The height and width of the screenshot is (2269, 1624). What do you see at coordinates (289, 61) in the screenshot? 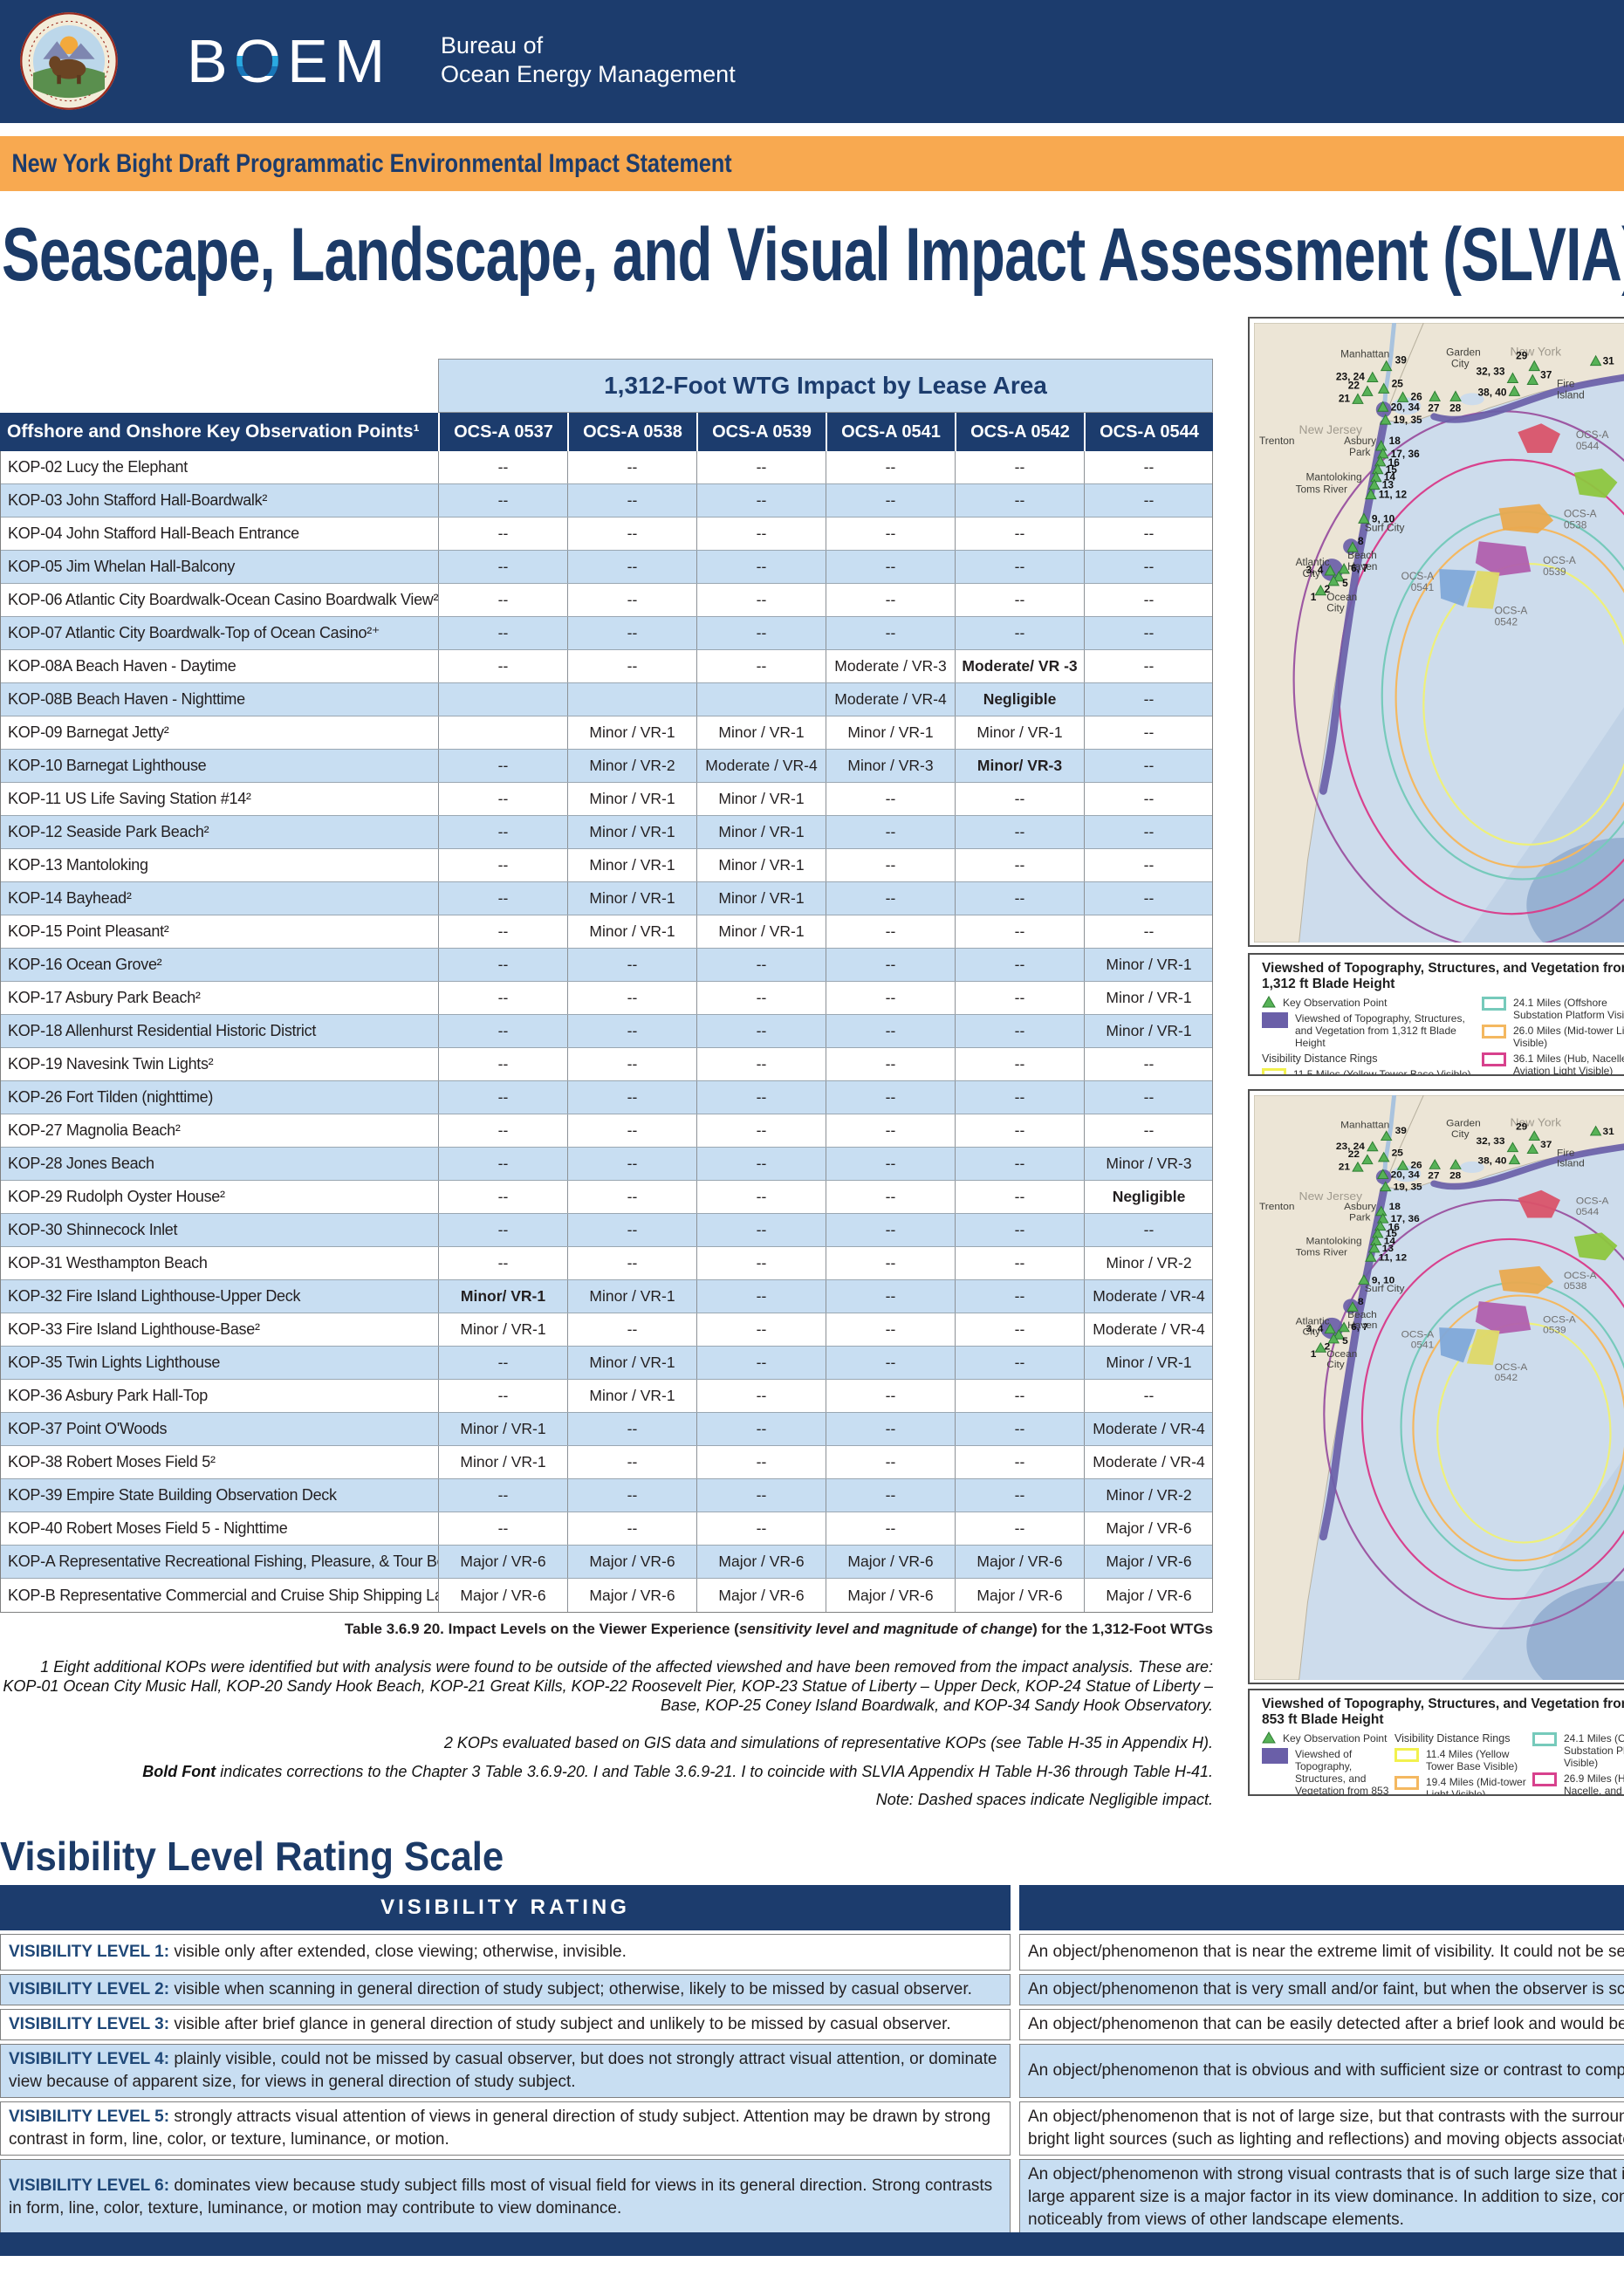
I see `boem-wordmark: BOEM` at bounding box center [289, 61].